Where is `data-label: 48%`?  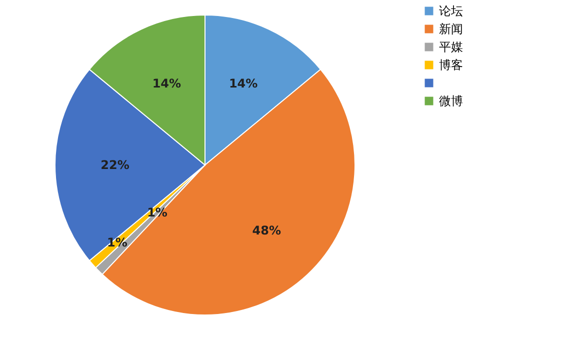
data-label: 48% is located at coordinates (266, 231).